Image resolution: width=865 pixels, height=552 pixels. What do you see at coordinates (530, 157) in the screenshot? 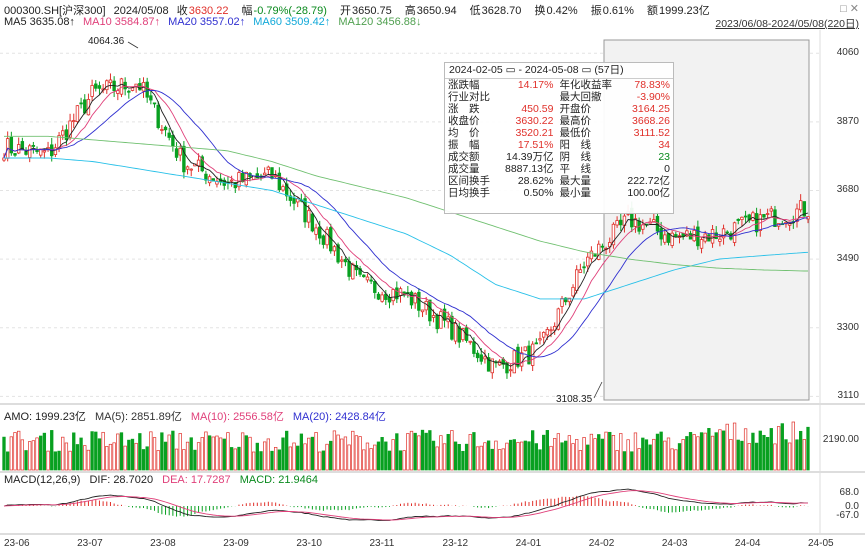
I see `stats-value: 14.39万亿` at bounding box center [530, 157].